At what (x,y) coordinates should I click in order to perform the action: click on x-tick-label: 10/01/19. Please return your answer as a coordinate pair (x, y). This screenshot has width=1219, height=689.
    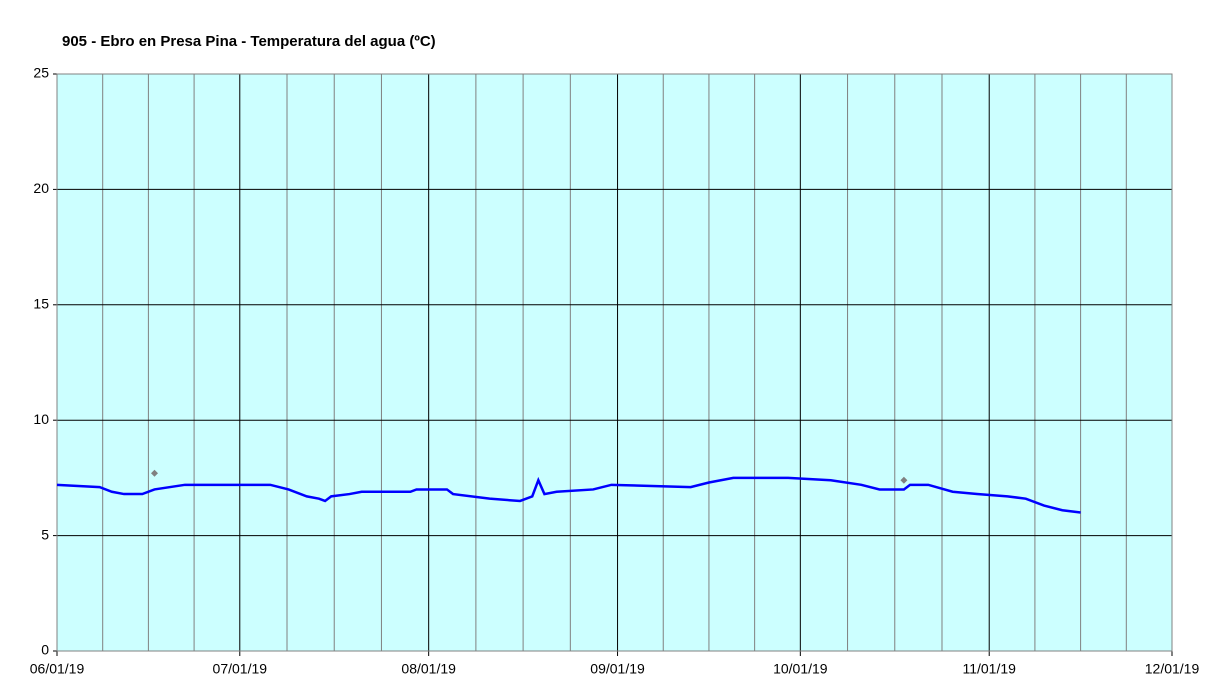
    Looking at the image, I should click on (800, 669).